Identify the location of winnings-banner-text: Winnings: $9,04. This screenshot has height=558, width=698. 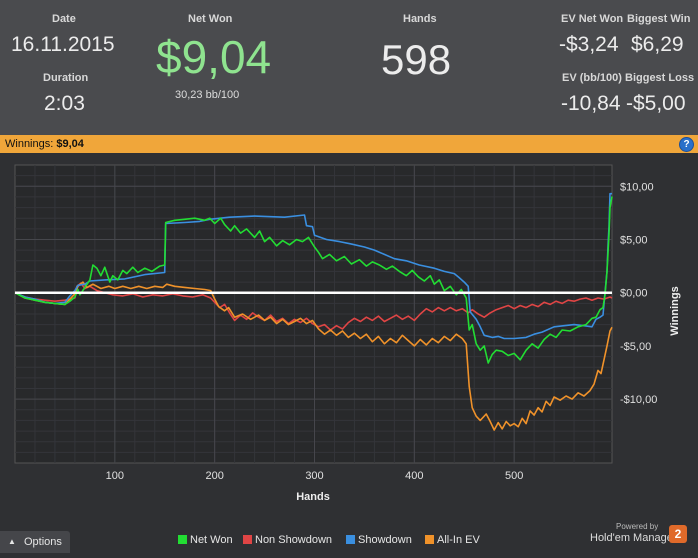
(44, 144).